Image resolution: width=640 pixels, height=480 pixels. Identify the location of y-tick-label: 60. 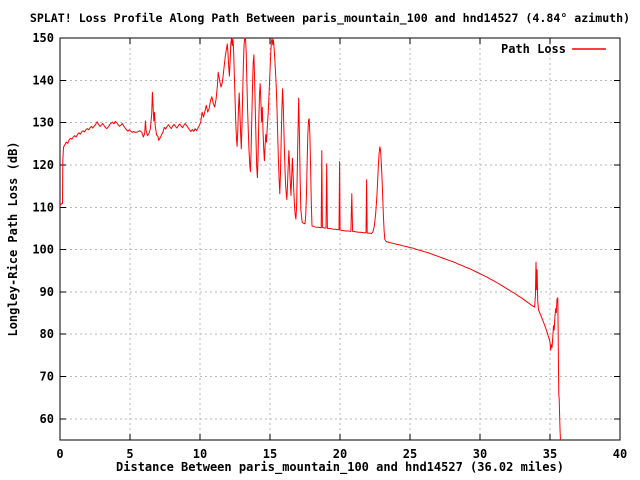
(47, 419).